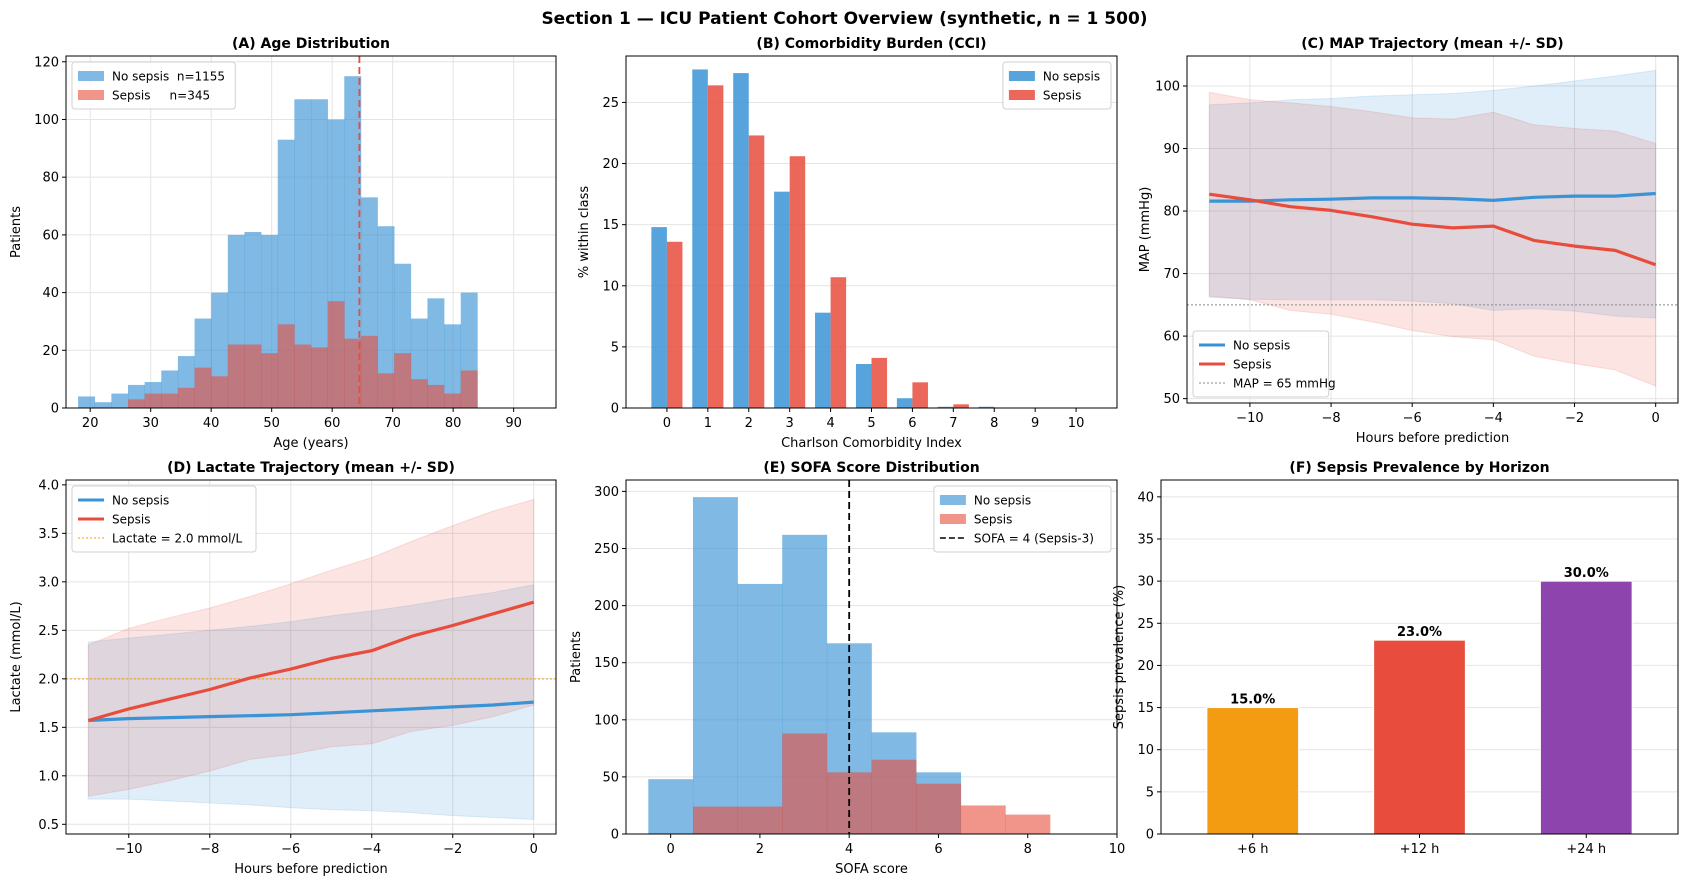 Image resolution: width=1689 pixels, height=886 pixels. What do you see at coordinates (1586, 849) in the screenshot?
I see `x-tick-label: +24 h` at bounding box center [1586, 849].